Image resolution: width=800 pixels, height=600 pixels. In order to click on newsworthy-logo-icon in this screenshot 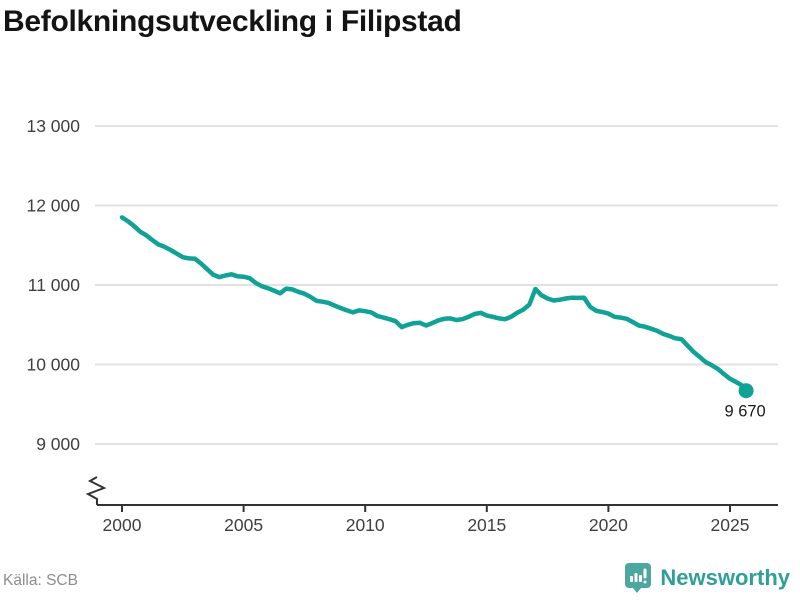, I will do `click(638, 578)`.